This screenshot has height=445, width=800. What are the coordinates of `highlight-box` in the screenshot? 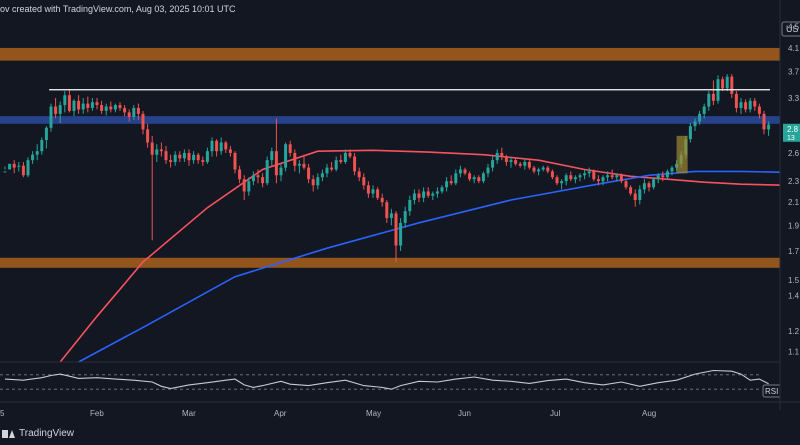 It's located at (682, 154).